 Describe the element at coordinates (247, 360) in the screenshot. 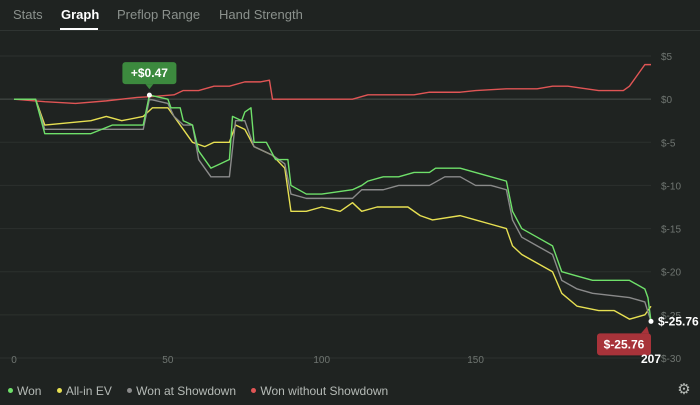

I see `x-axis: 0 50 100 150` at that location.